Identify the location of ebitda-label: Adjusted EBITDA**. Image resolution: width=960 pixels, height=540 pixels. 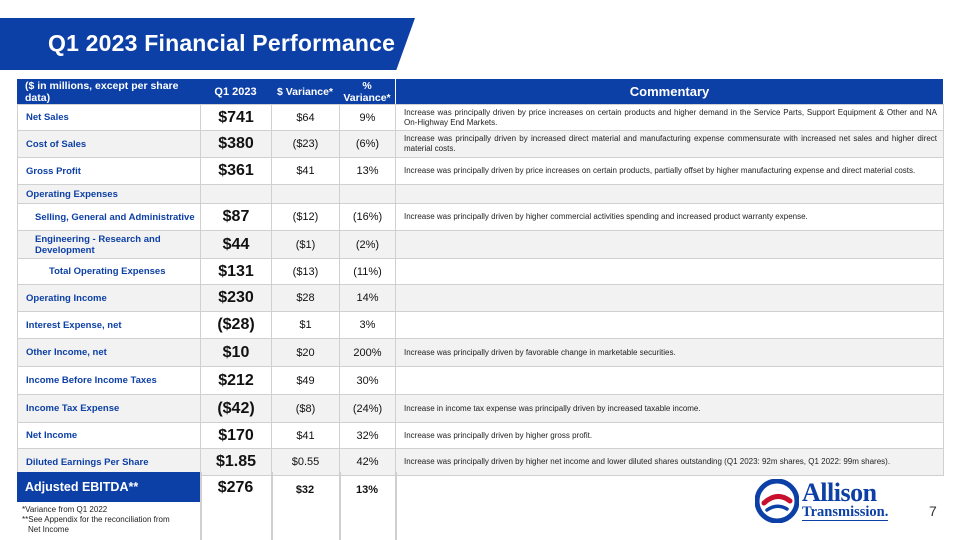
(108, 487).